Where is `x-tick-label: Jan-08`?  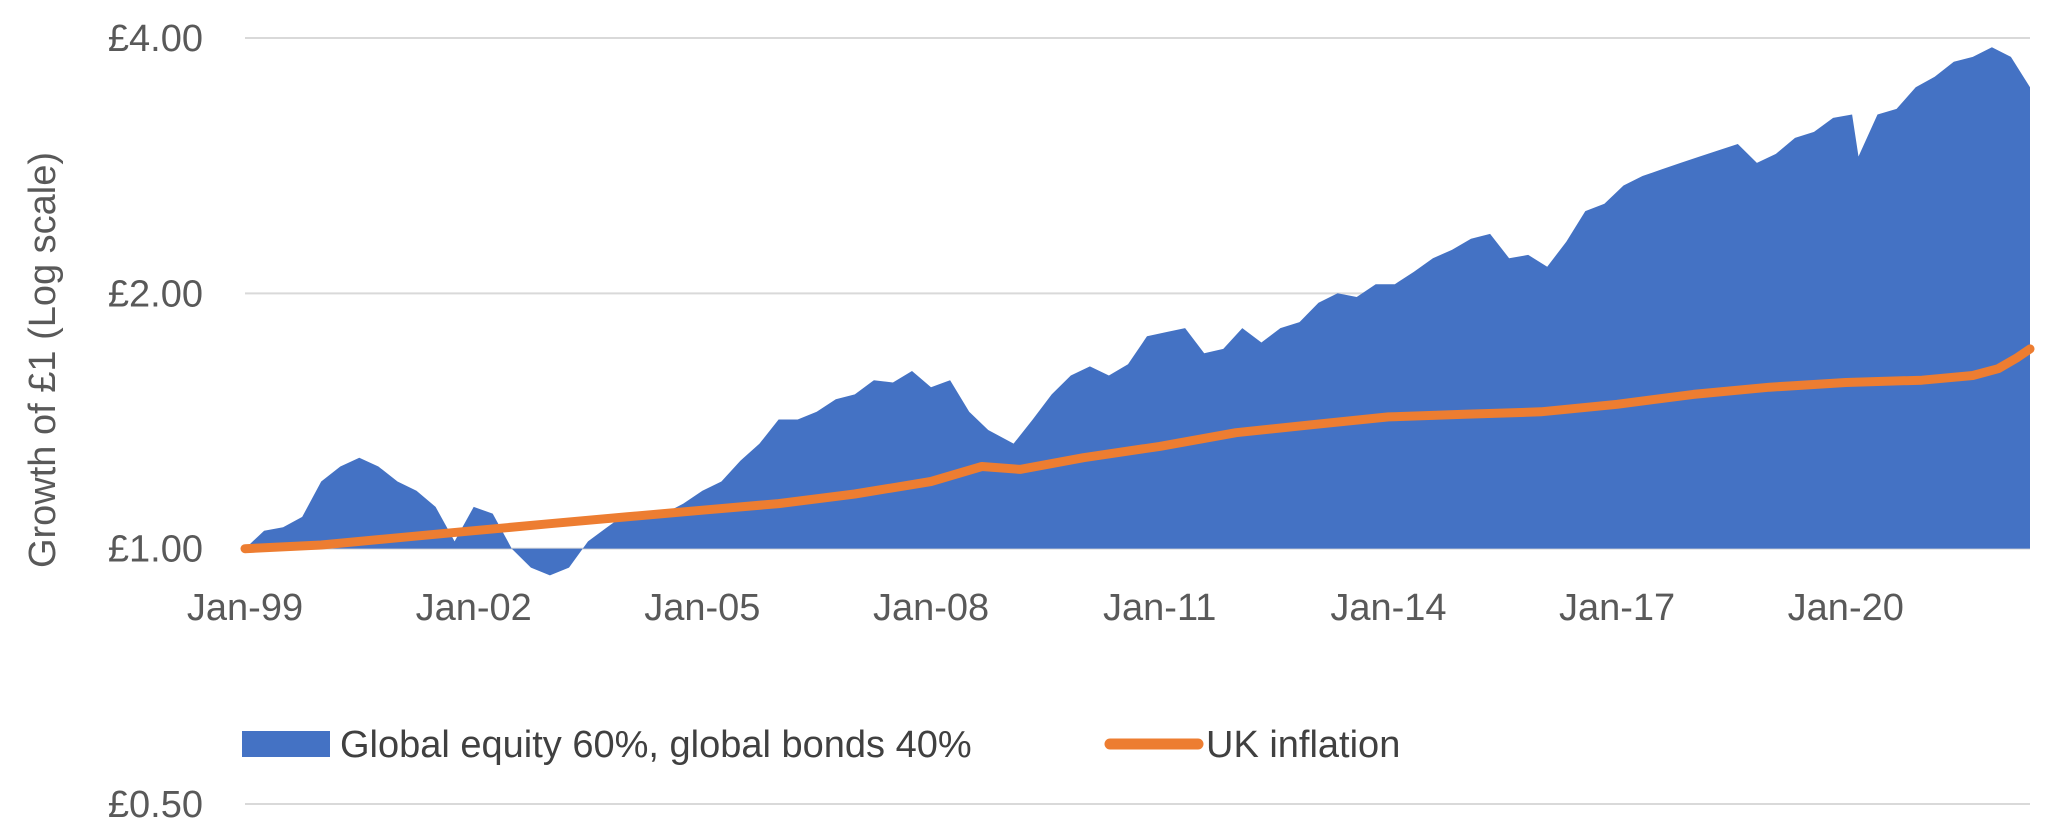 x-tick-label: Jan-08 is located at coordinates (931, 608).